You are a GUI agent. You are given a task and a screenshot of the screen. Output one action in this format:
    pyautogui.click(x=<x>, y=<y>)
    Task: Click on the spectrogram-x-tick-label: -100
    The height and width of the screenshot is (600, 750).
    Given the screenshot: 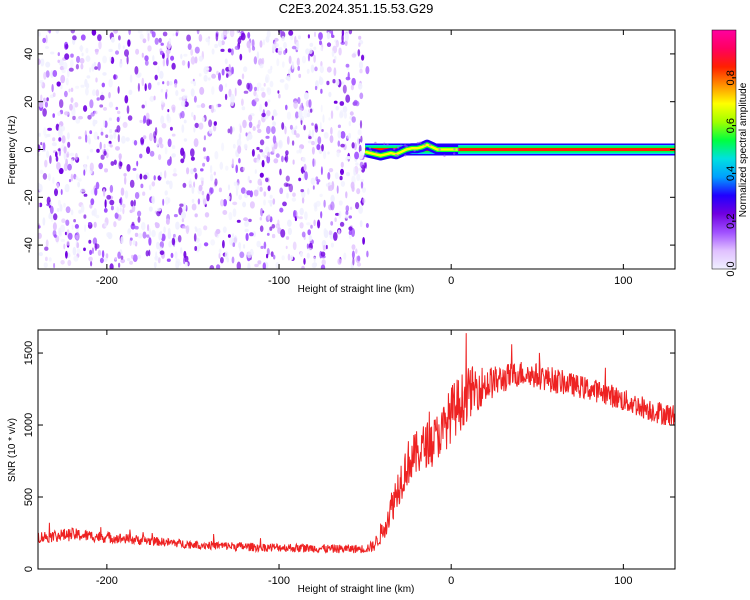 What is the action you would take?
    pyautogui.click(x=279, y=281)
    